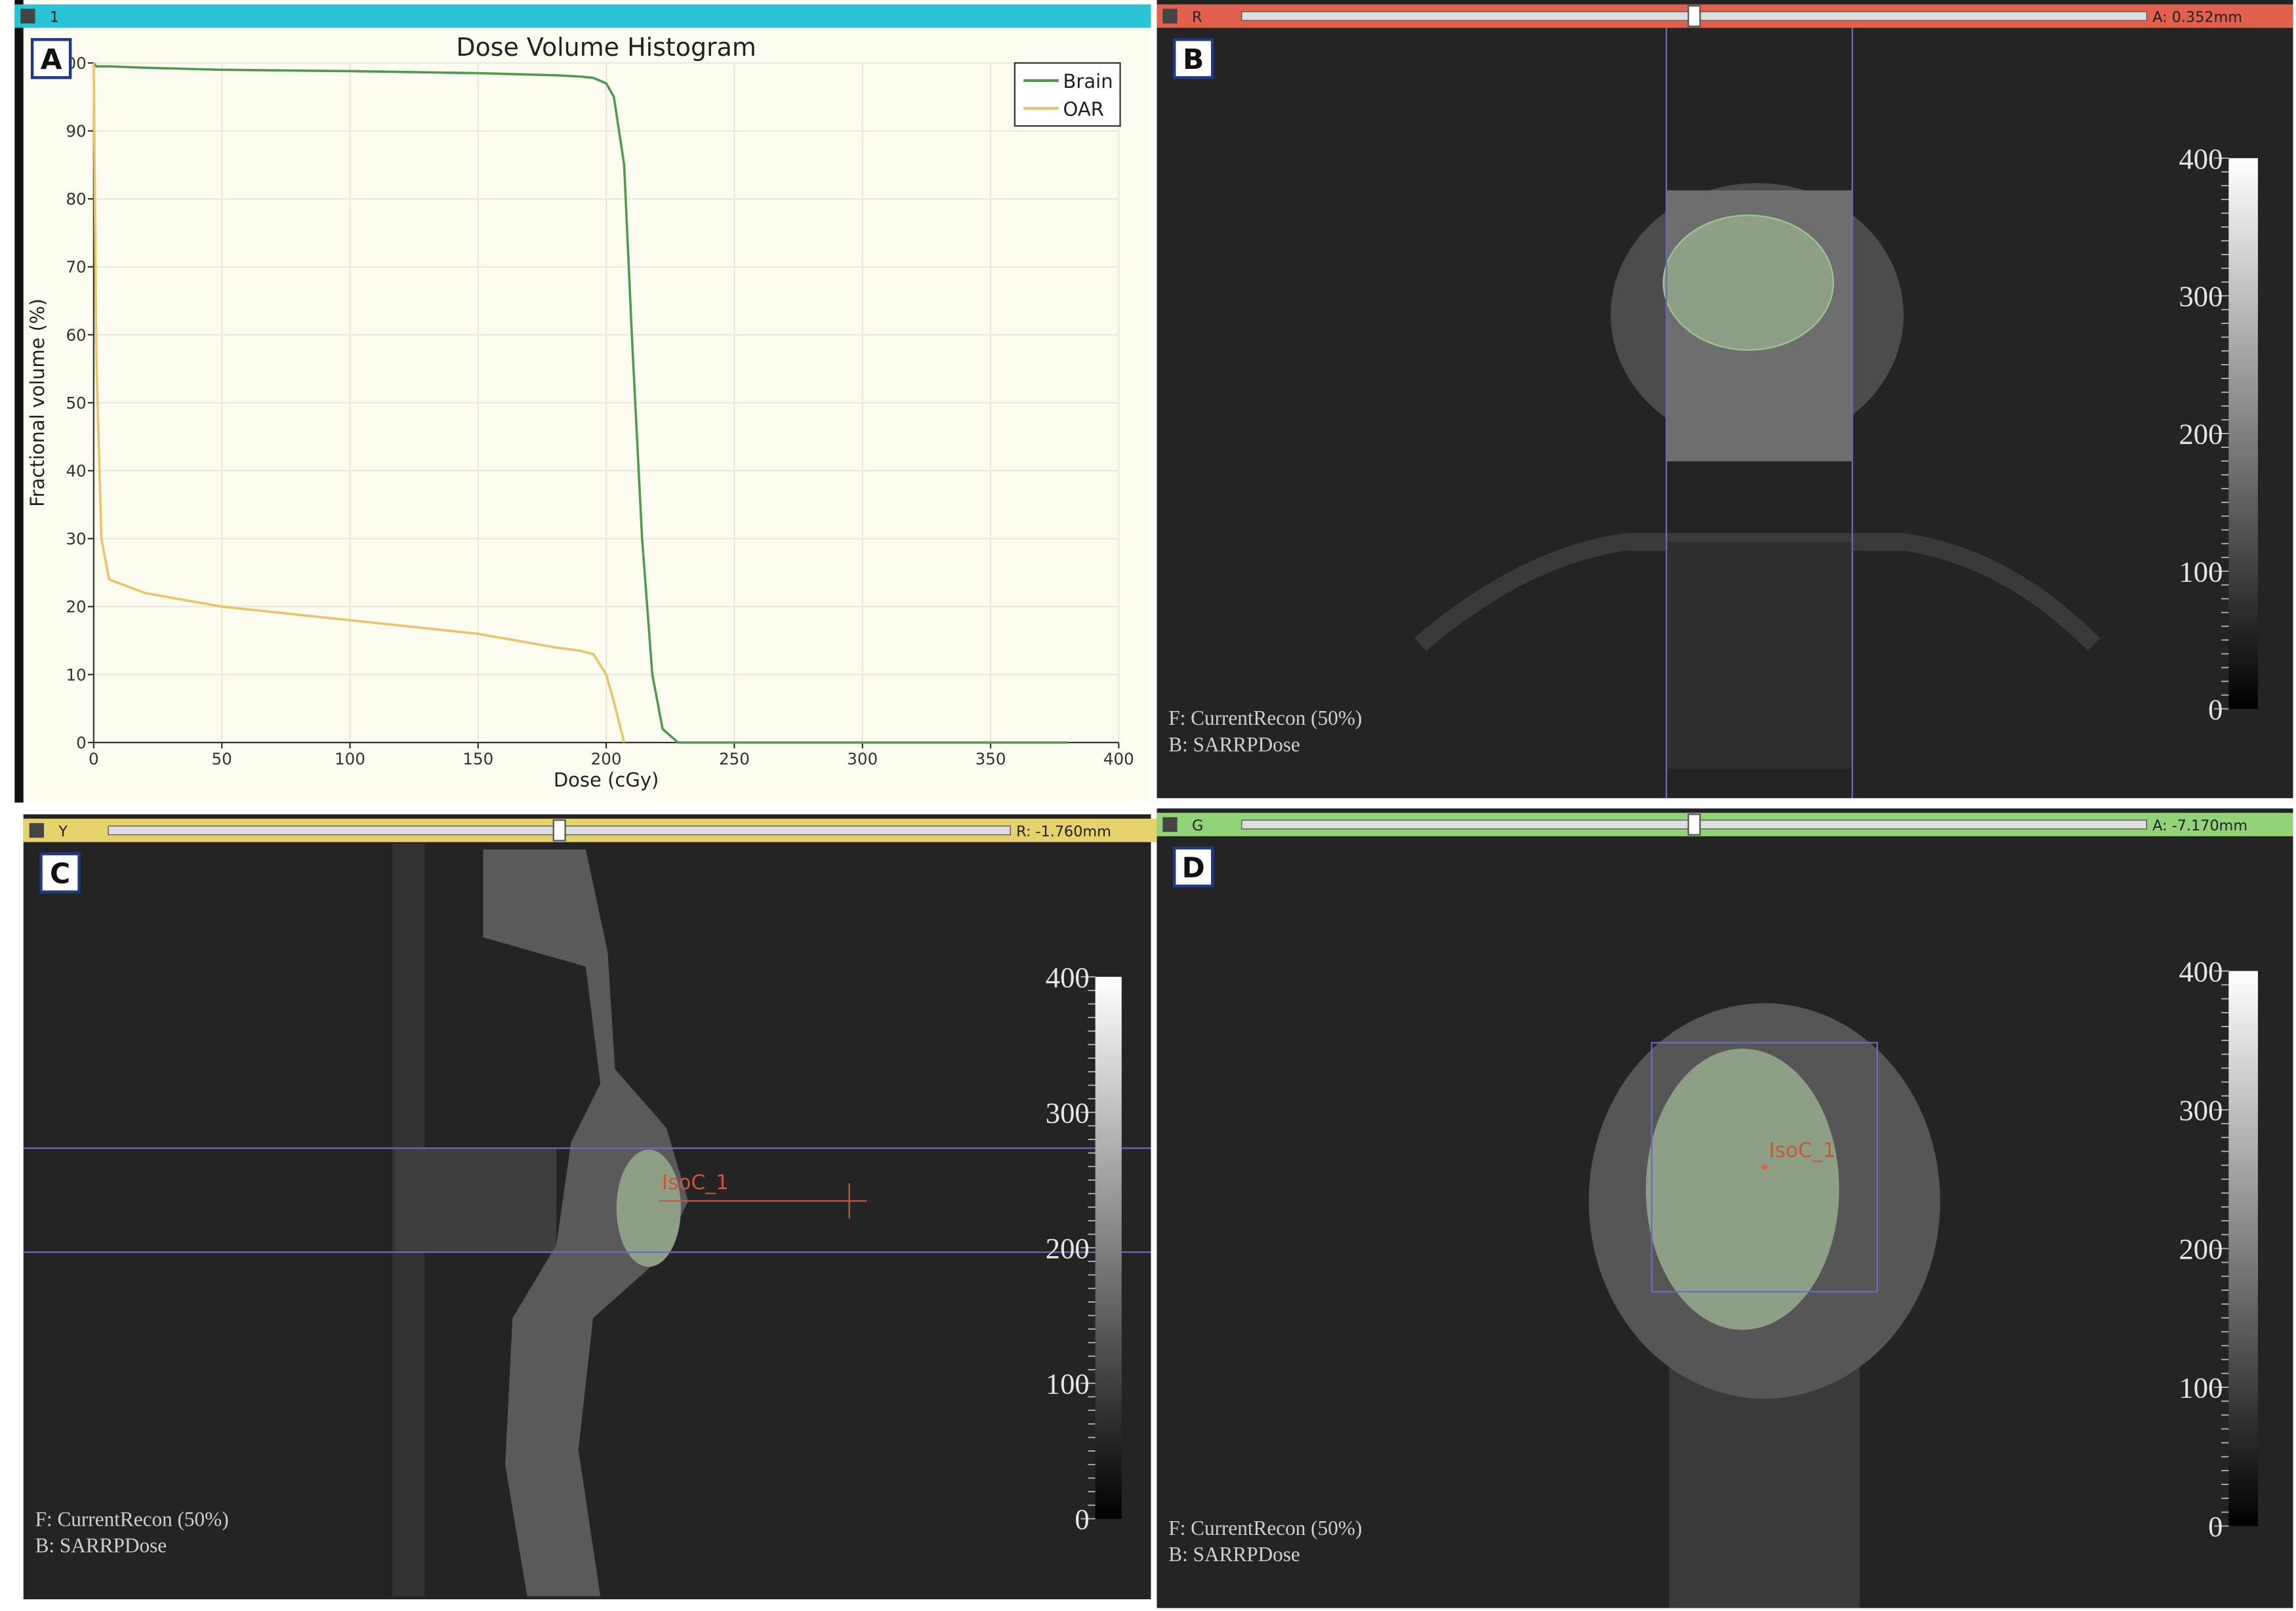 The image size is (2296, 1611). I want to click on panel-label: D, so click(1194, 868).